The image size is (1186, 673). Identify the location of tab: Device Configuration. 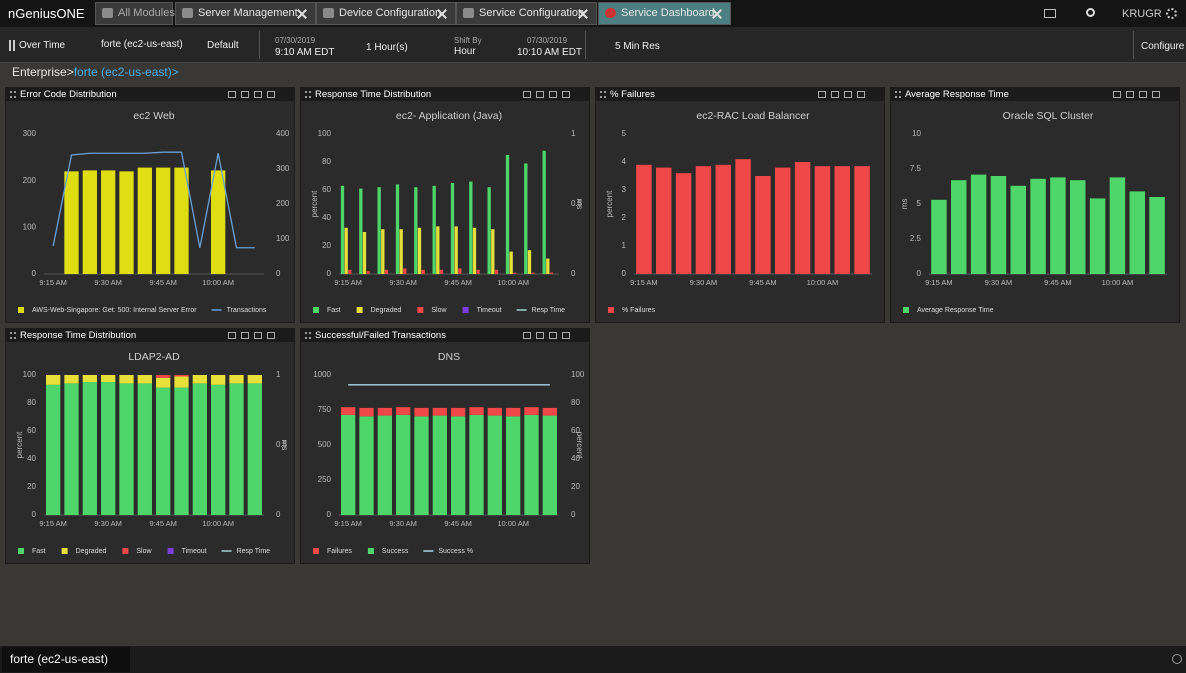
(386, 13).